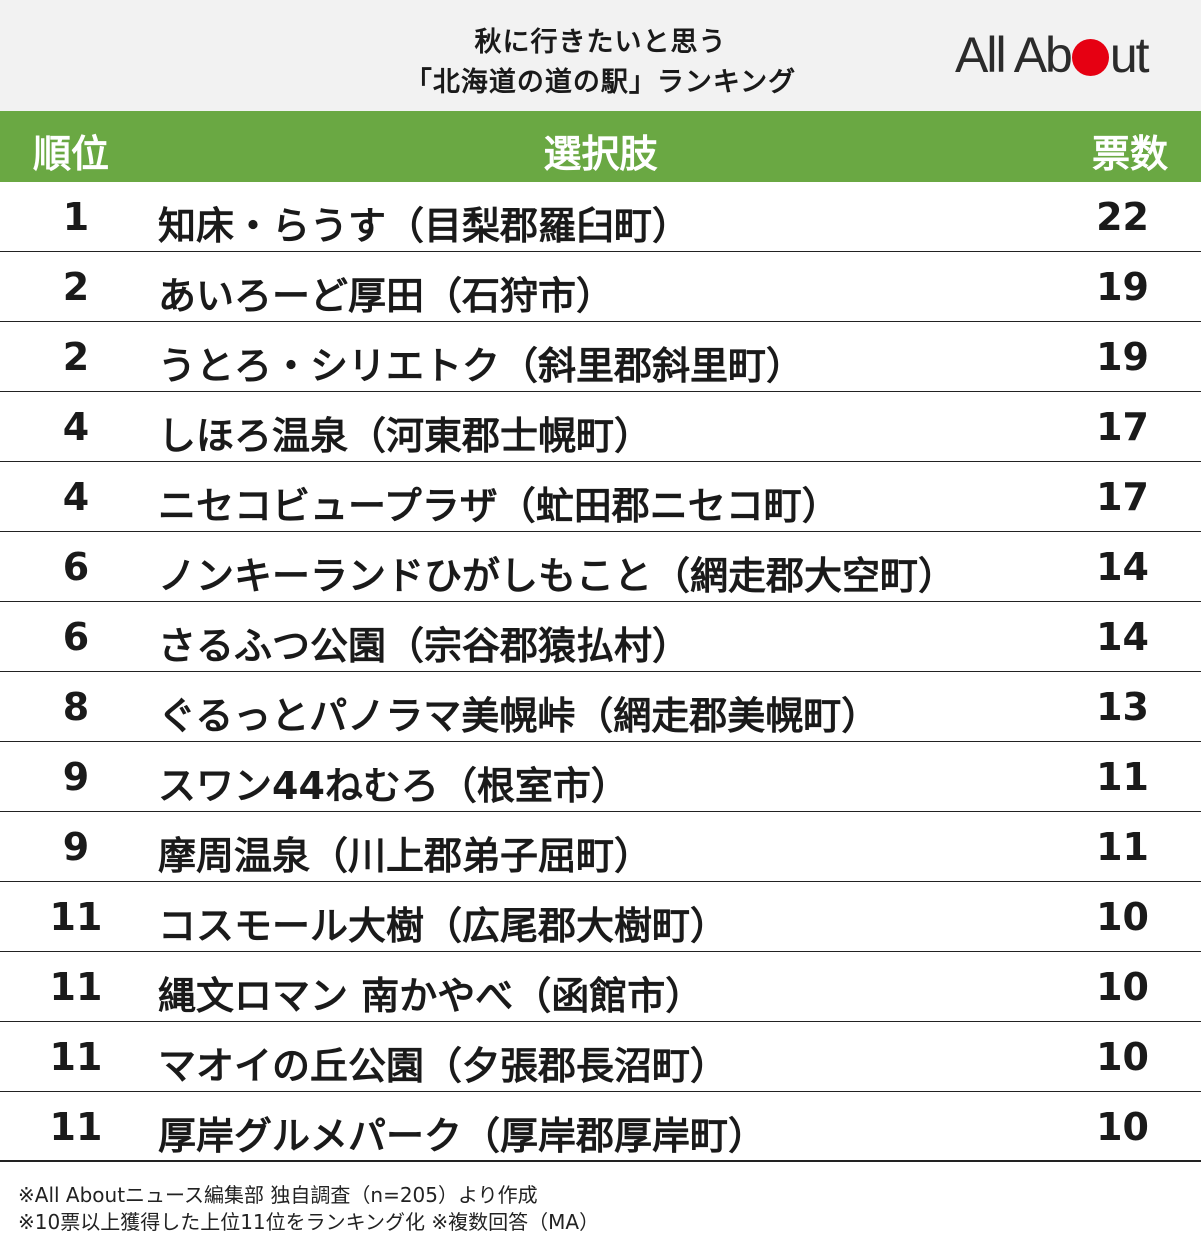  Describe the element at coordinates (600, 42) in the screenshot. I see `page-title-line1: 秋に行きたいと思う` at that location.